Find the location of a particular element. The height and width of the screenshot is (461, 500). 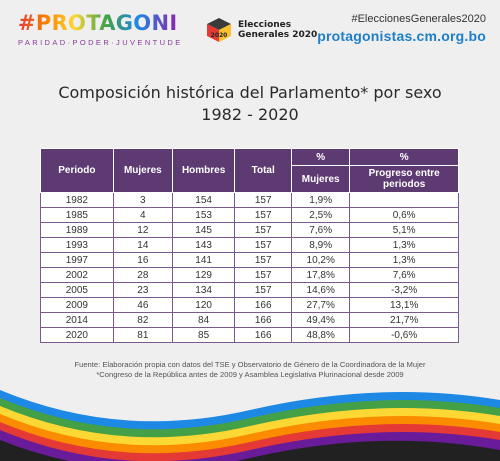

header-total: Total is located at coordinates (263, 170).